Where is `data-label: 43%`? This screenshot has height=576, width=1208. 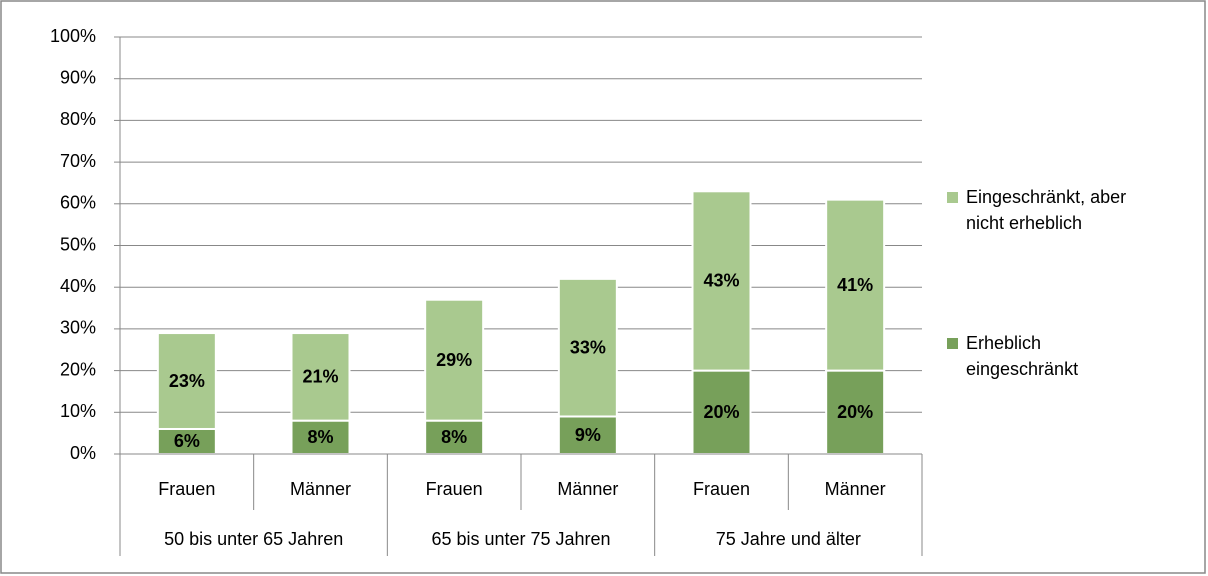
data-label: 43% is located at coordinates (721, 281).